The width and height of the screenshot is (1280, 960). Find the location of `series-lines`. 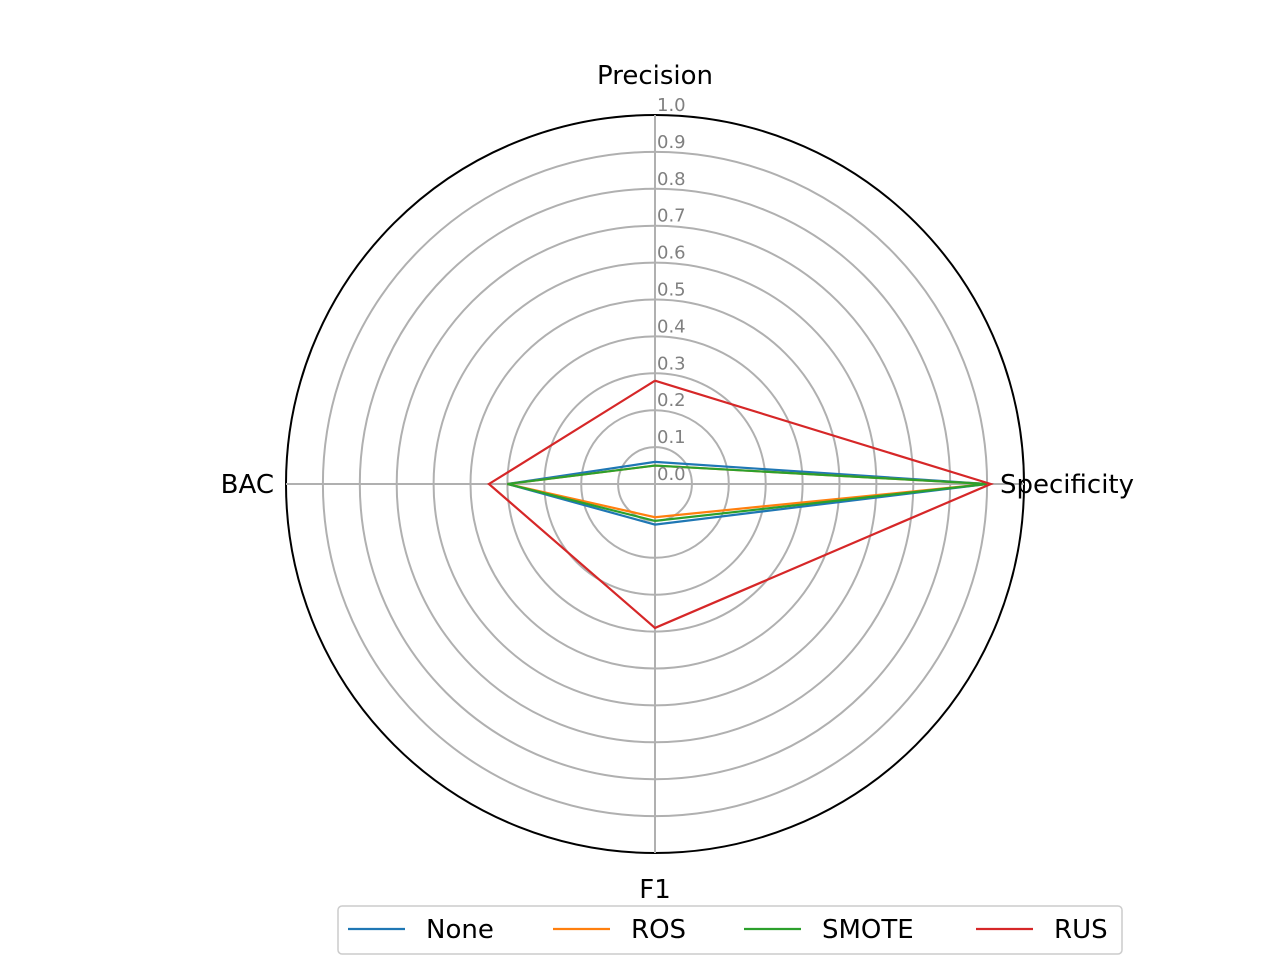

series-lines is located at coordinates (740, 504).